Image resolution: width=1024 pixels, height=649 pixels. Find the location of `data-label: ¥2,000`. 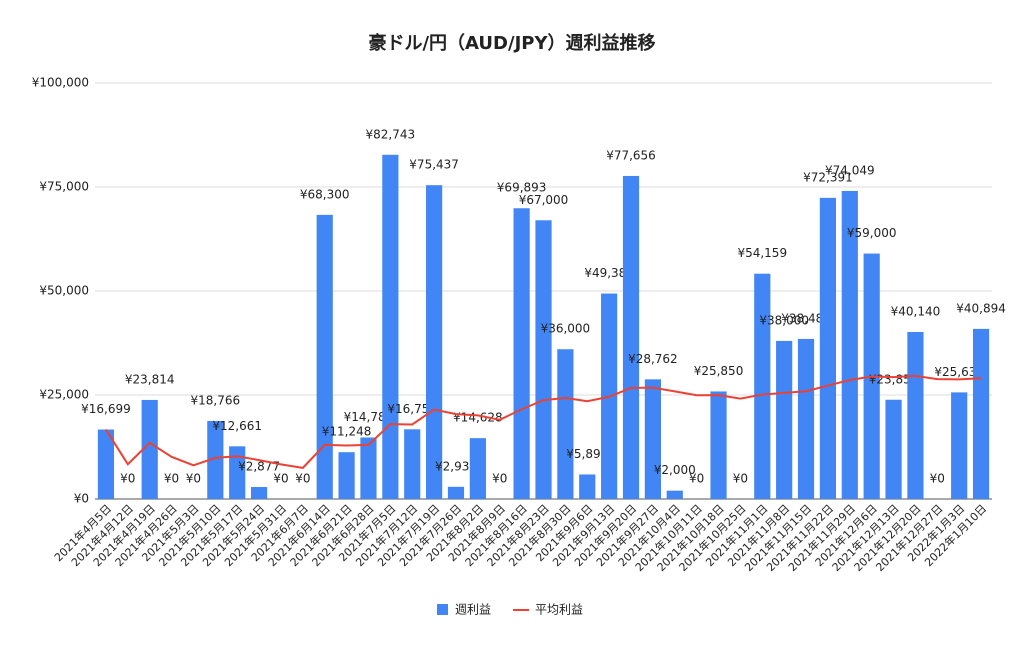

data-label: ¥2,000 is located at coordinates (675, 470).